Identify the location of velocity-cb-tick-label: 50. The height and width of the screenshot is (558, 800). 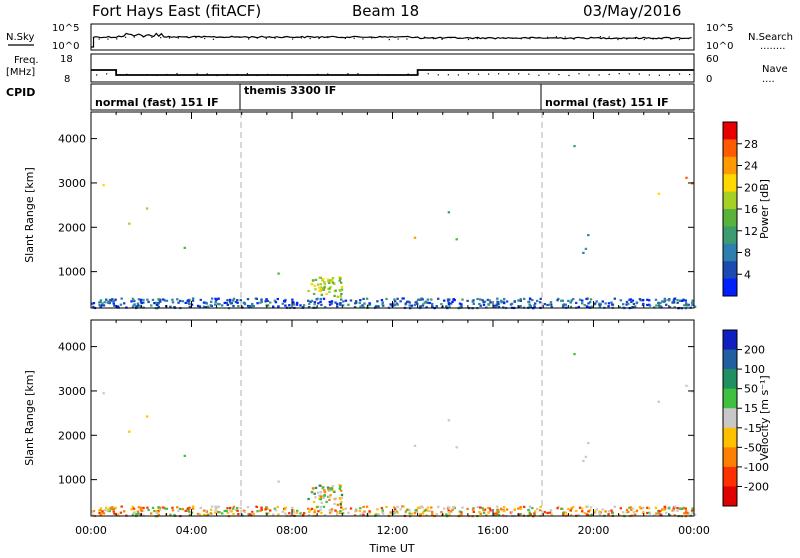
(751, 389).